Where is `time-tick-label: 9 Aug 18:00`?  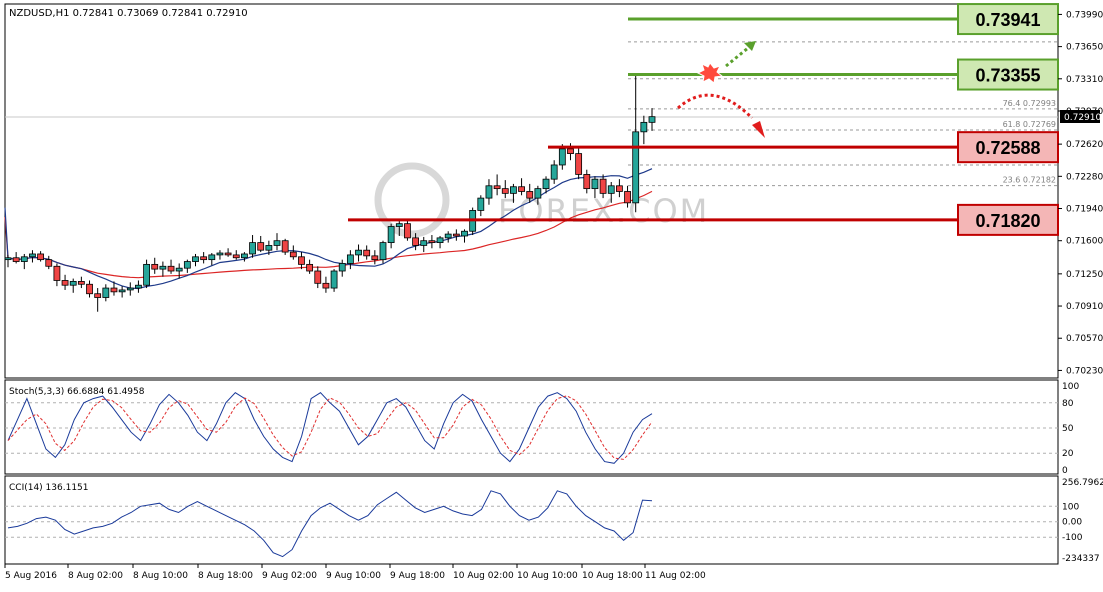 time-tick-label: 9 Aug 18:00 is located at coordinates (417, 576).